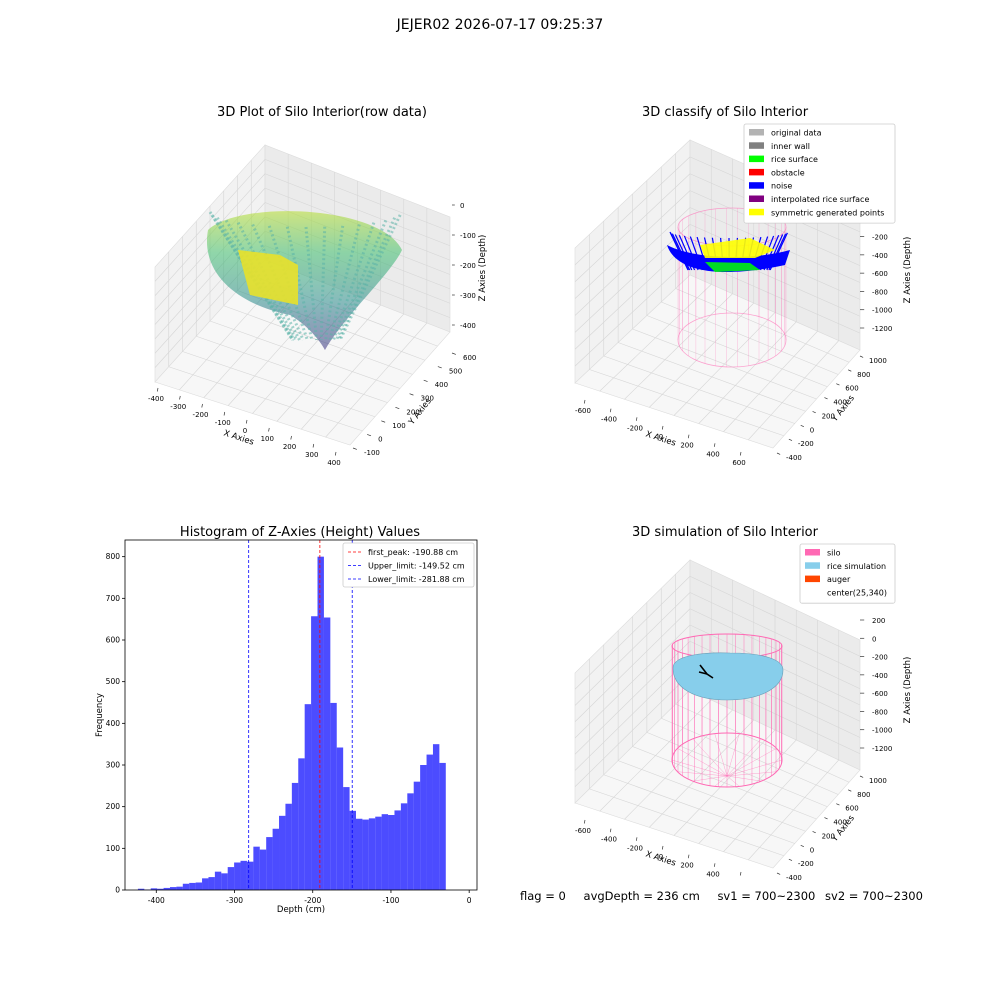 Image resolution: width=1000 pixels, height=1000 pixels. What do you see at coordinates (113, 598) in the screenshot?
I see `y-tick-label: 700` at bounding box center [113, 598].